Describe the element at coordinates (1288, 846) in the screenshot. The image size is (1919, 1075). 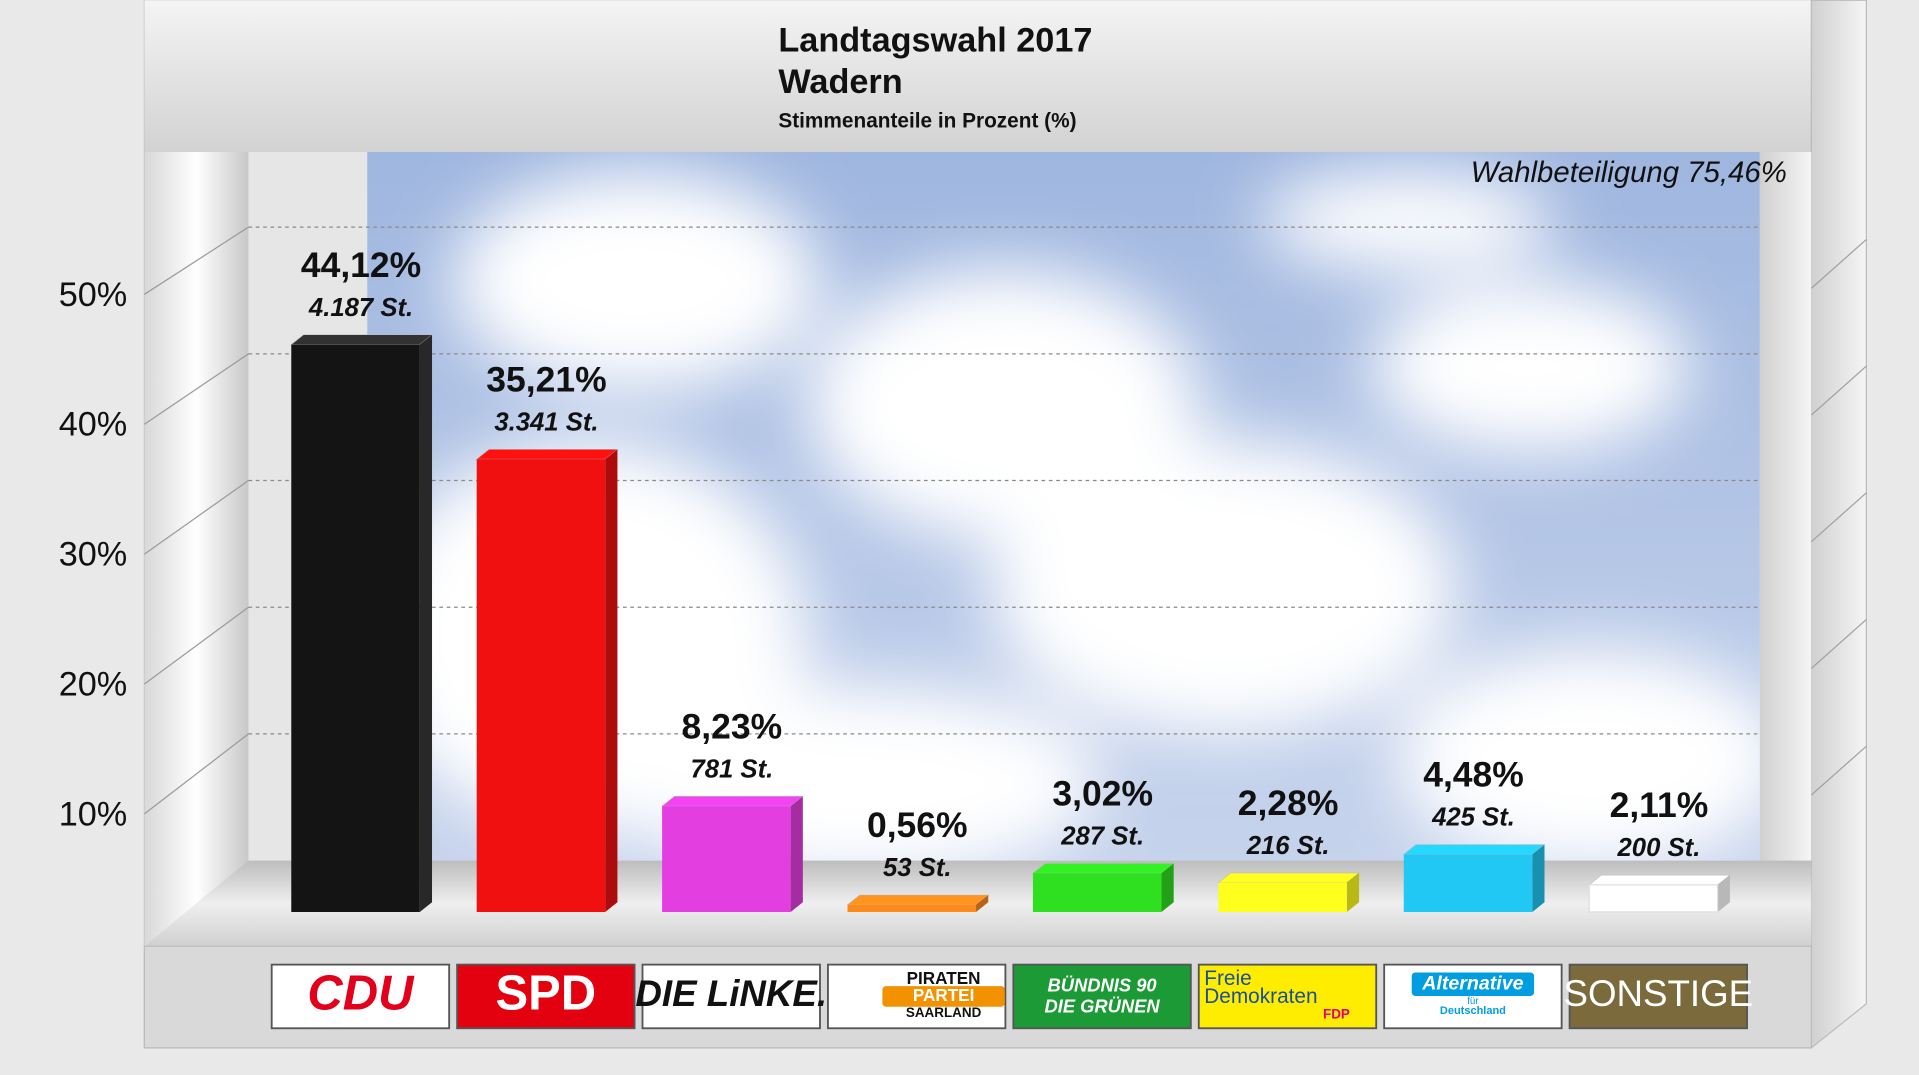
I see `vote-label: 216 St.` at that location.